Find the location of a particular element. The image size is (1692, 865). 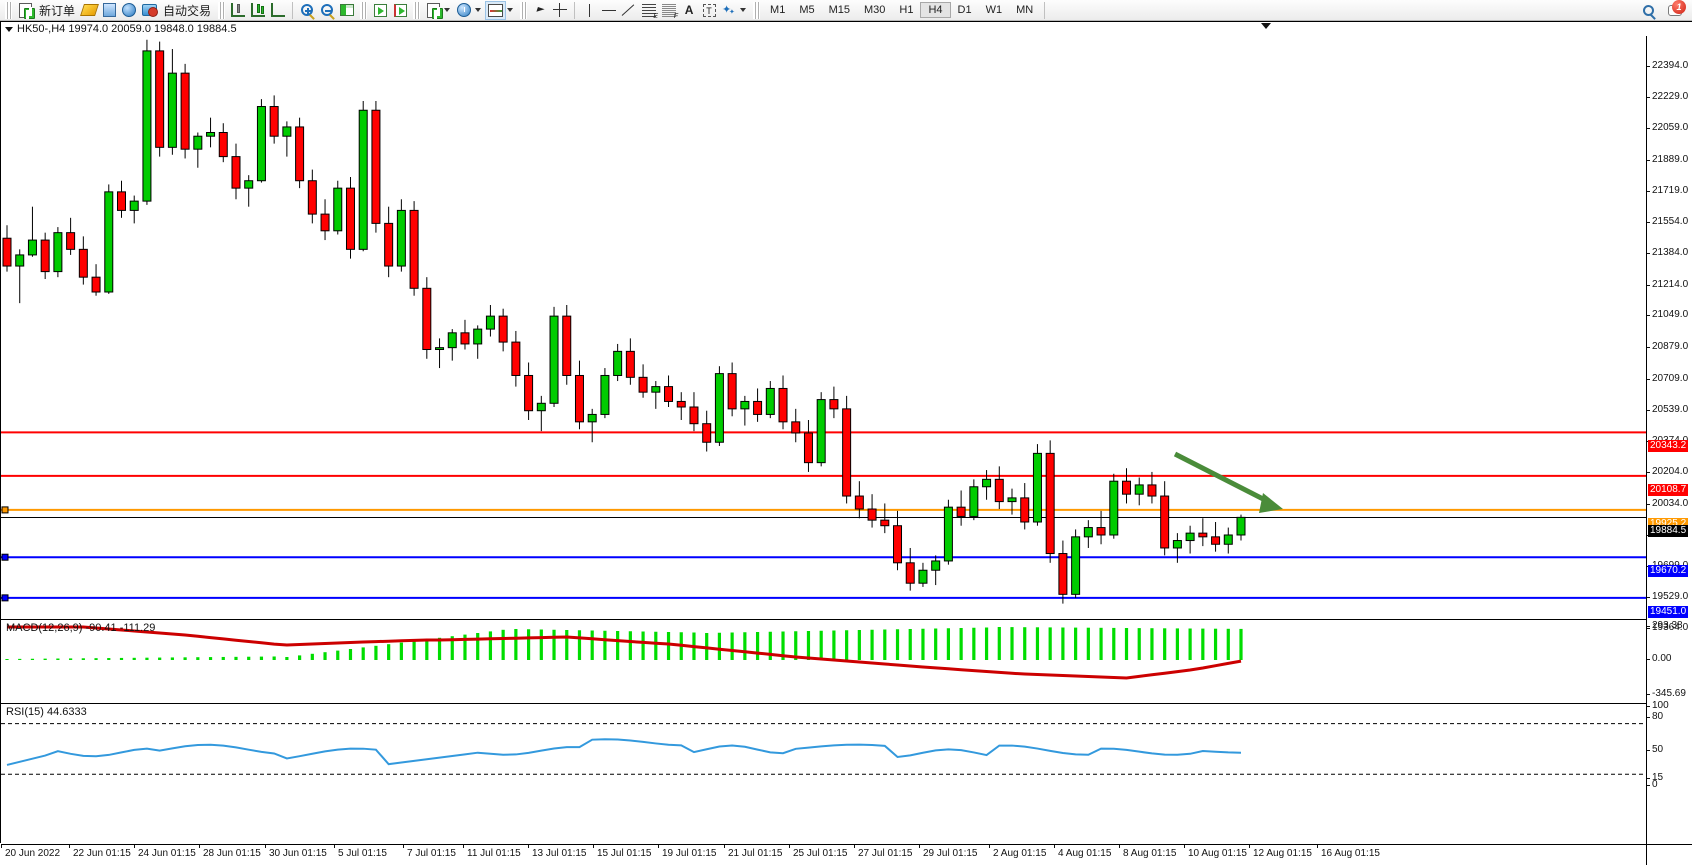

templates-dropdown is located at coordinates (501, 10).